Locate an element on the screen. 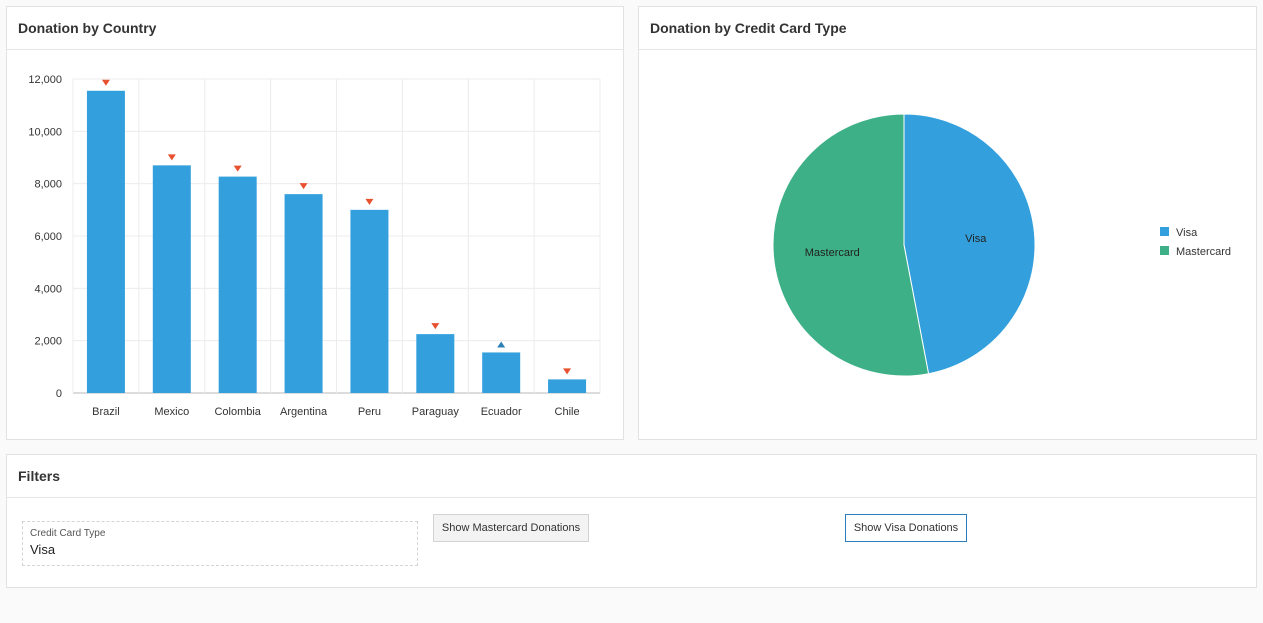 Image resolution: width=1263 pixels, height=623 pixels. credit-card-type-value: Visa is located at coordinates (43, 549).